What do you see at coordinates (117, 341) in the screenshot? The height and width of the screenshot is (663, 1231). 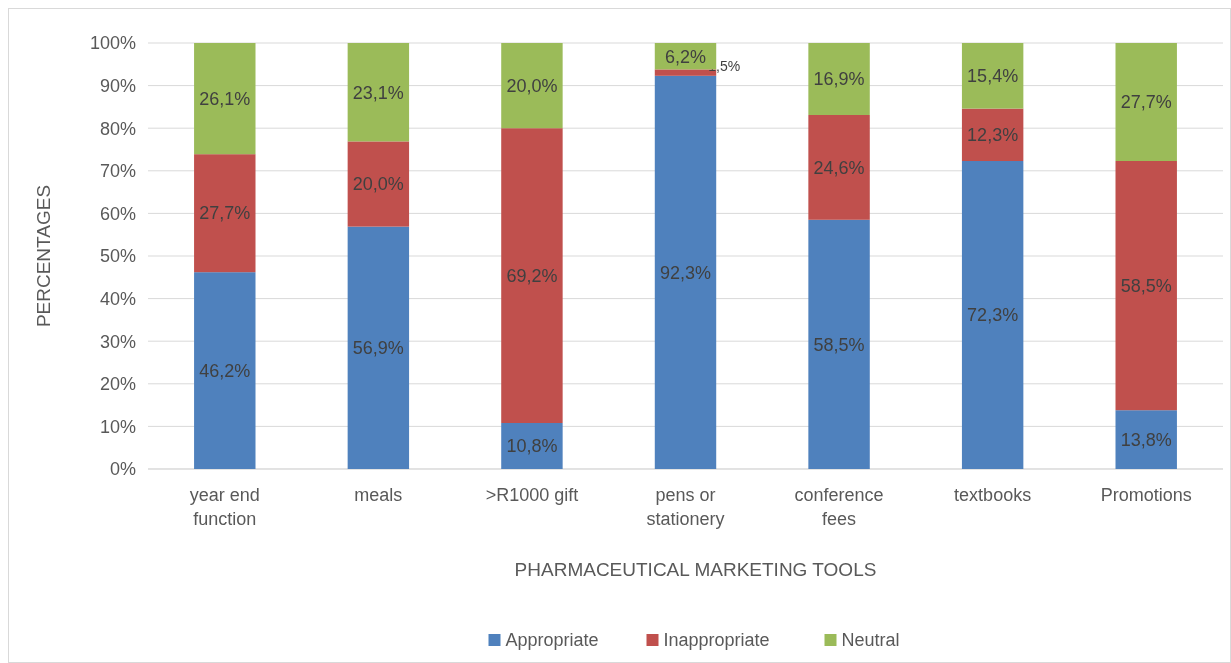 I see `y-tick-label: 30%` at bounding box center [117, 341].